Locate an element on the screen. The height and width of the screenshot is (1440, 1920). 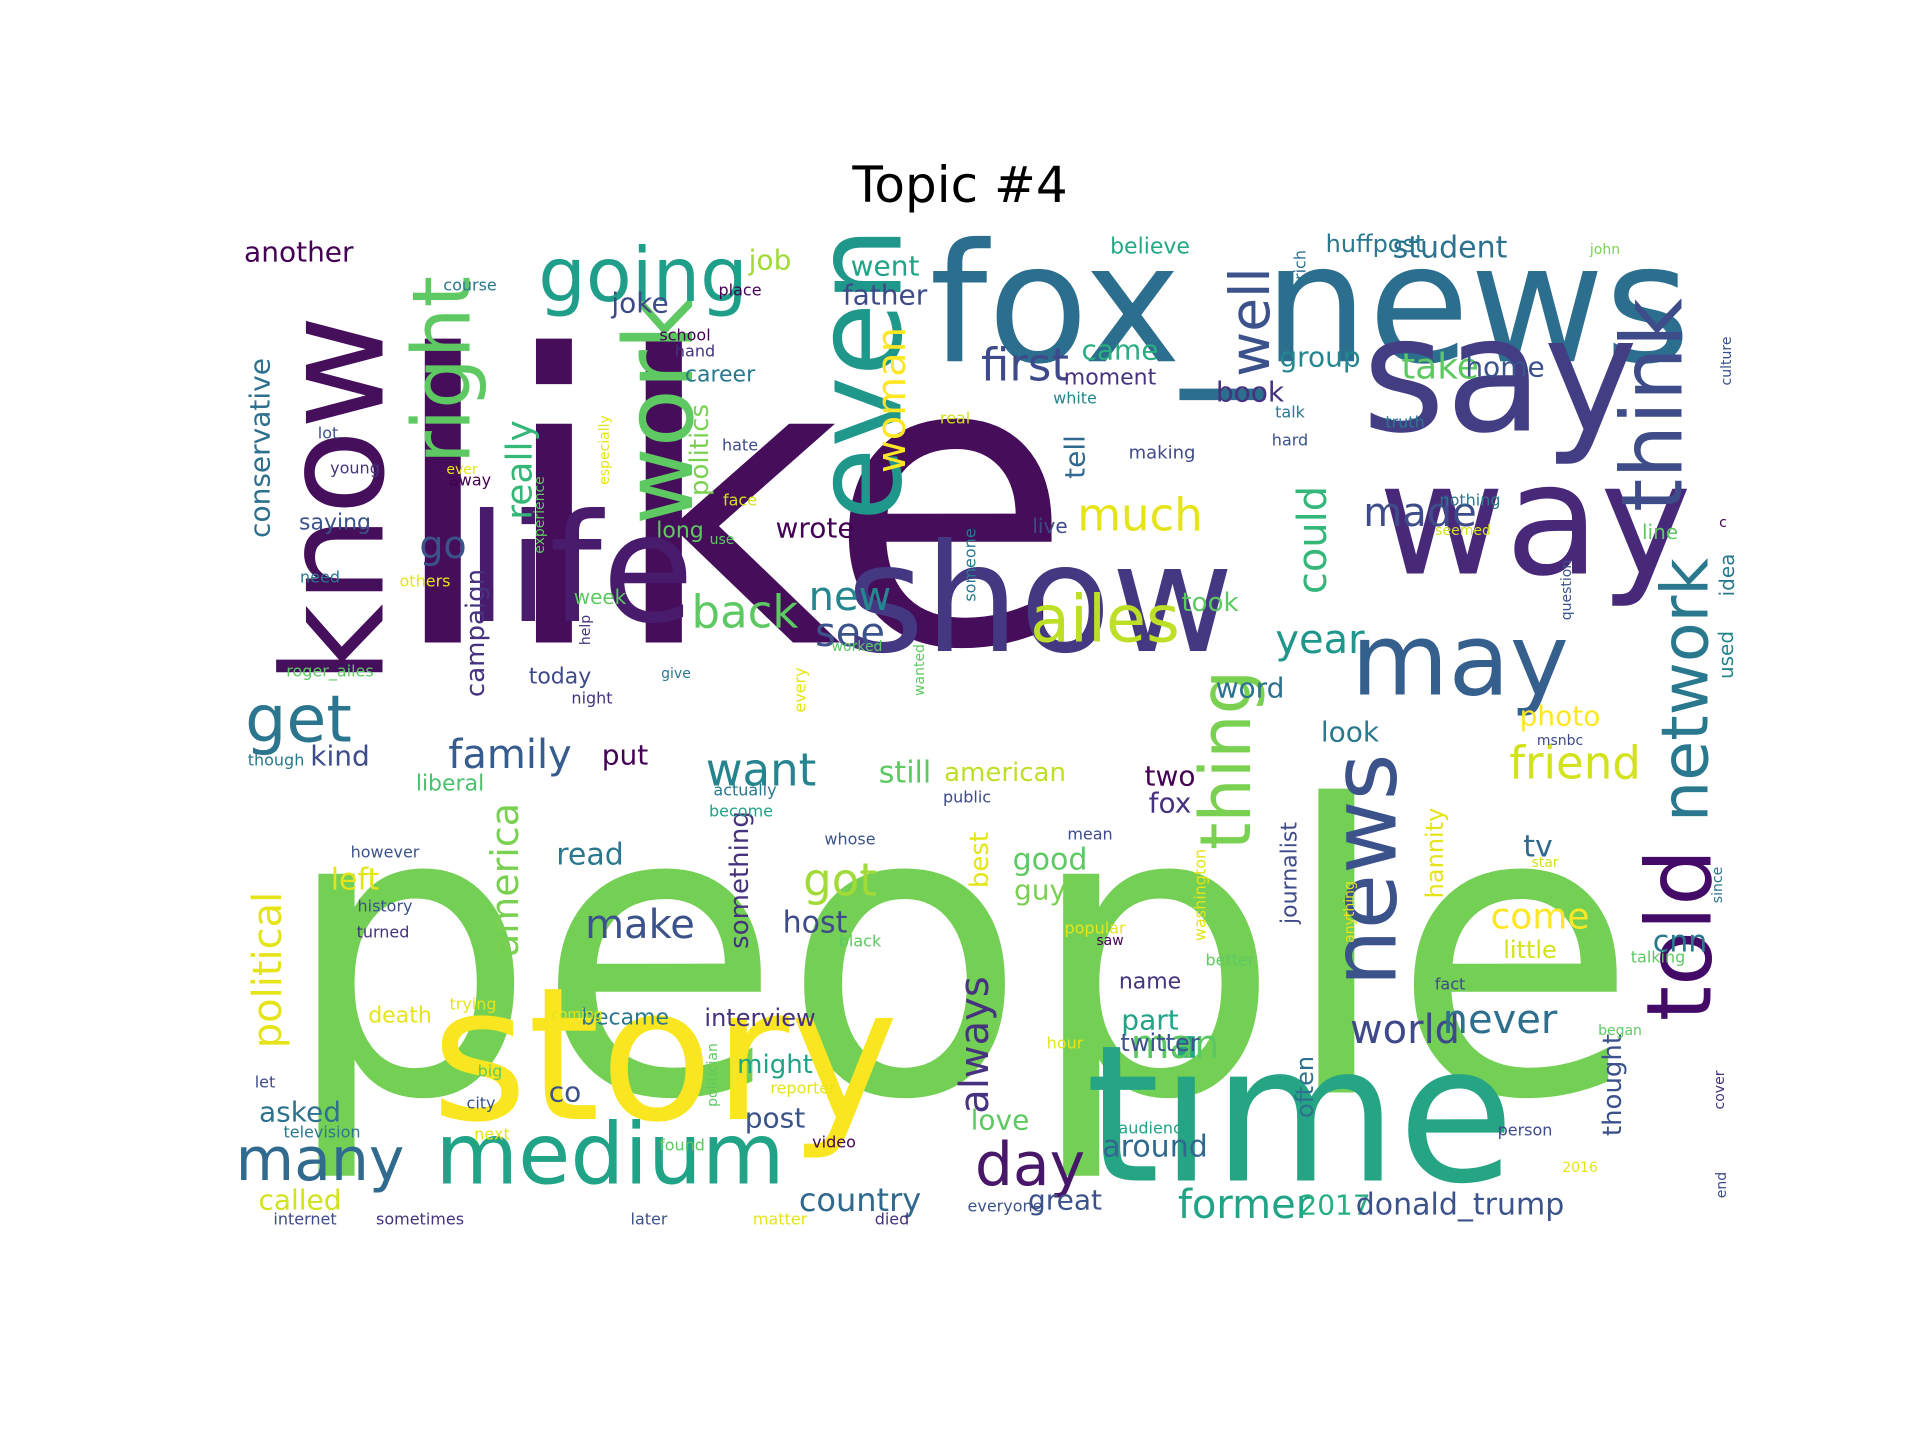
word-young: young is located at coordinates (355, 468).